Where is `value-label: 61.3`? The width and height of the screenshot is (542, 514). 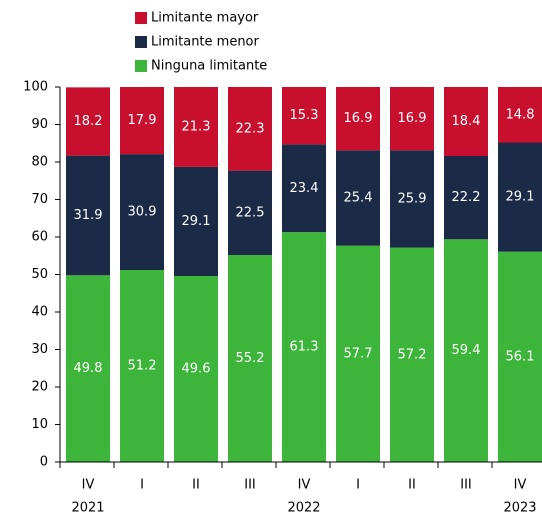 value-label: 61.3 is located at coordinates (304, 347).